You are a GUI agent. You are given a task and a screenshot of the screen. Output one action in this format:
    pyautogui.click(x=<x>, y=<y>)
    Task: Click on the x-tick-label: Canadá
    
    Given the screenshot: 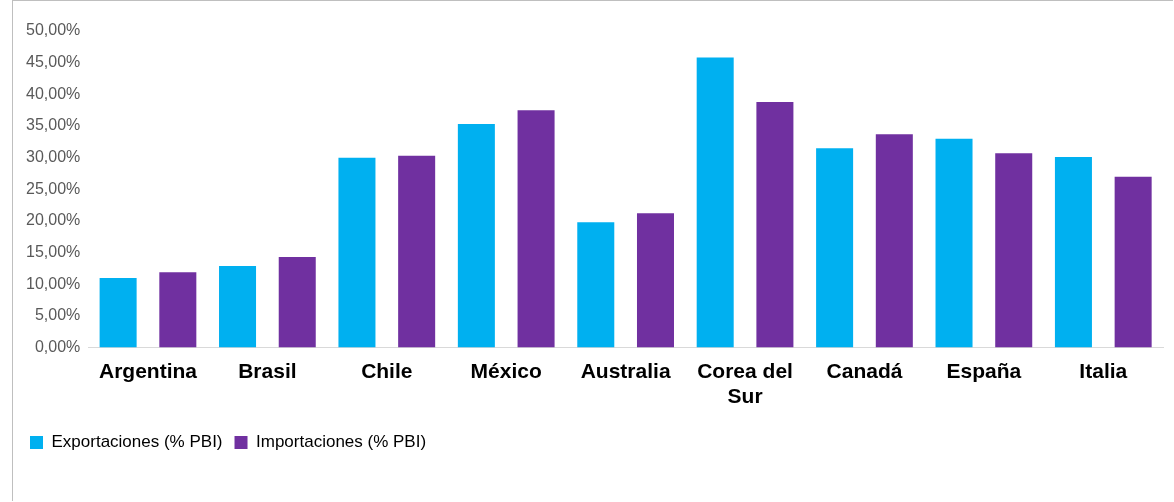 What is the action you would take?
    pyautogui.click(x=864, y=370)
    